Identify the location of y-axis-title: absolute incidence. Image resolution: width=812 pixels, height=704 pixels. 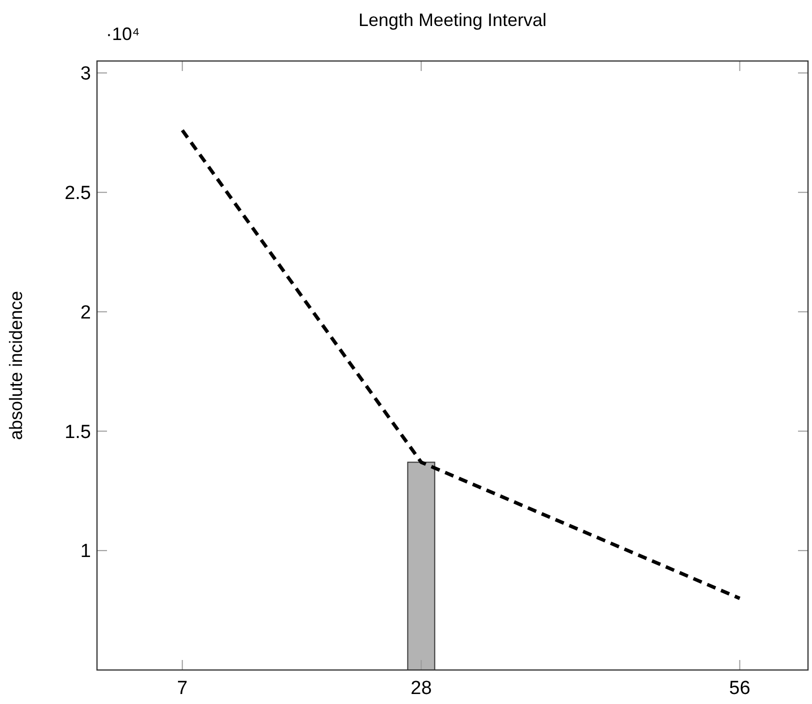
(16, 365).